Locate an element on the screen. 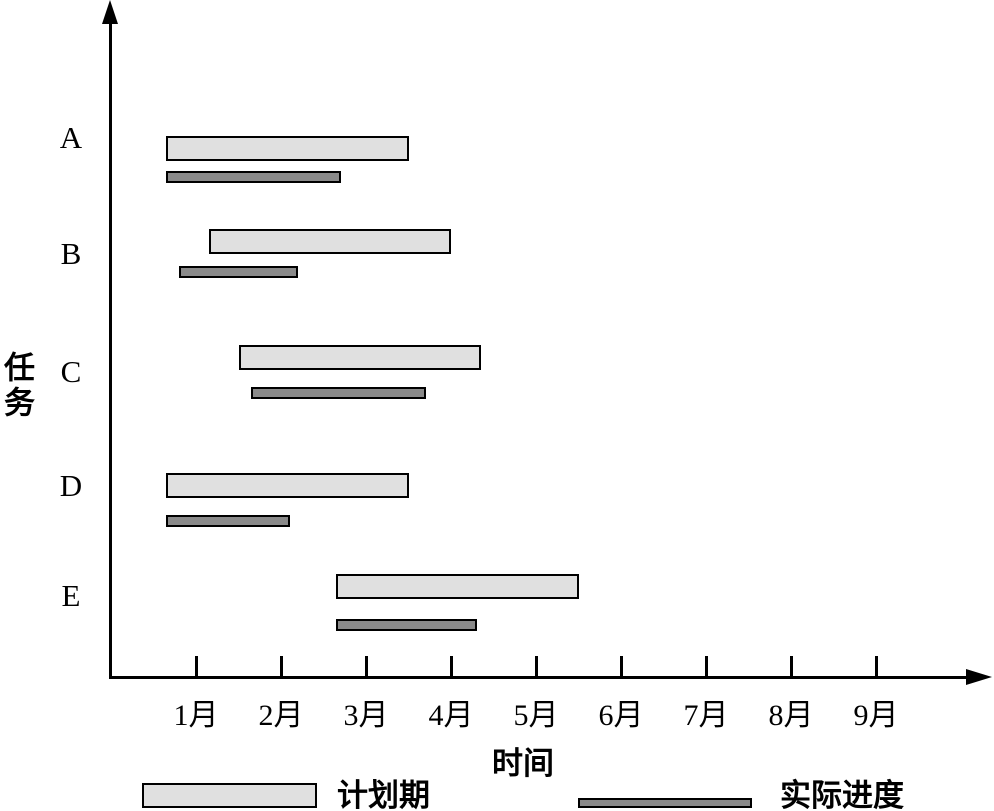 The height and width of the screenshot is (811, 994). task-a-actual-bar is located at coordinates (253, 177).